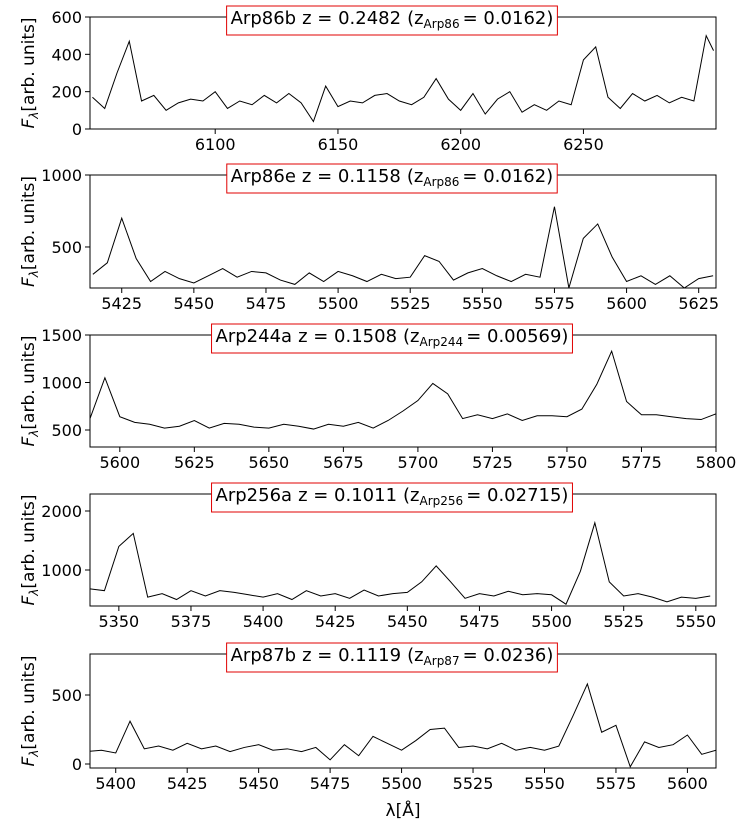  Describe the element at coordinates (66, 54) in the screenshot. I see `y-tick-label: 400` at that location.